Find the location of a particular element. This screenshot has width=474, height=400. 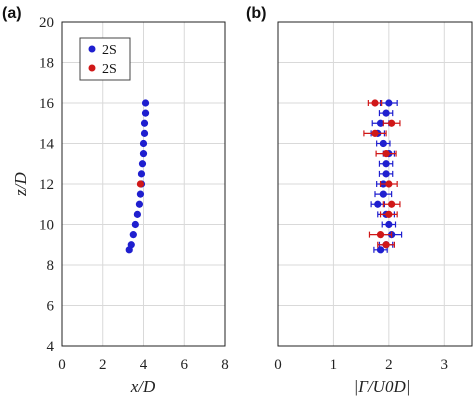

x-tick-labels-a: 0 2 4 6 8 is located at coordinates (143, 365).